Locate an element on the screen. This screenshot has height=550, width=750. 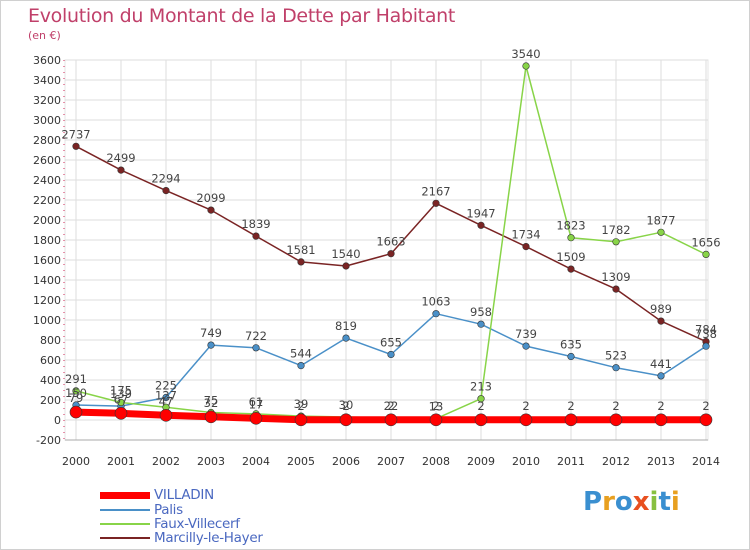
point-marcilly-le-hayer-2007 is located at coordinates (391, 254).